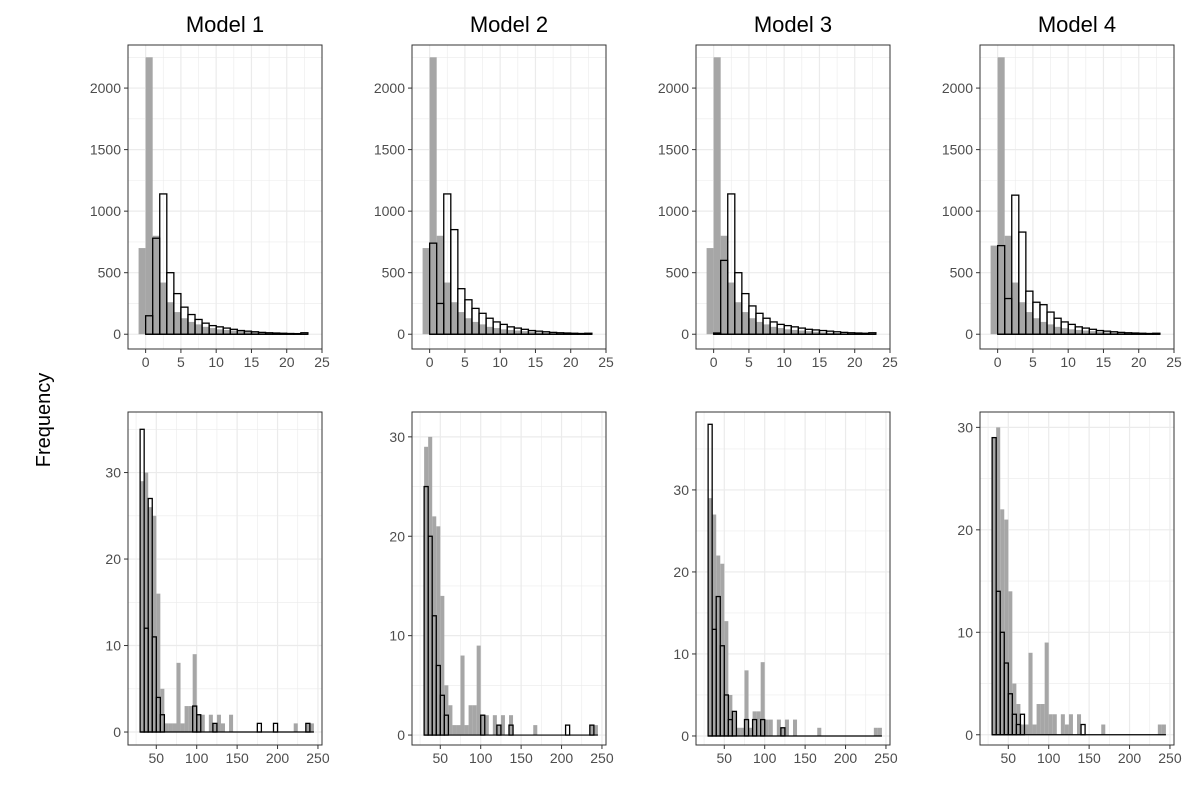 The width and height of the screenshot is (1200, 789). What do you see at coordinates (1049, 758) in the screenshot?
I see `x-tick-label: 100` at bounding box center [1049, 758].